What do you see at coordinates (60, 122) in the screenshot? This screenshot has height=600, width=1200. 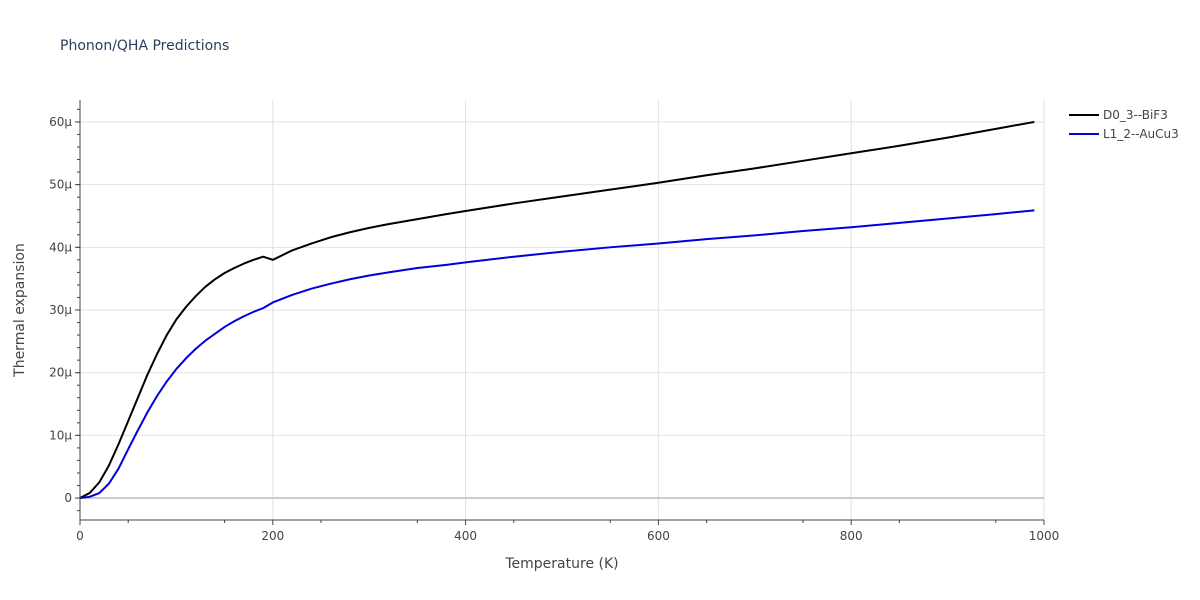 I see `y-tick-label: 60μ` at bounding box center [60, 122].